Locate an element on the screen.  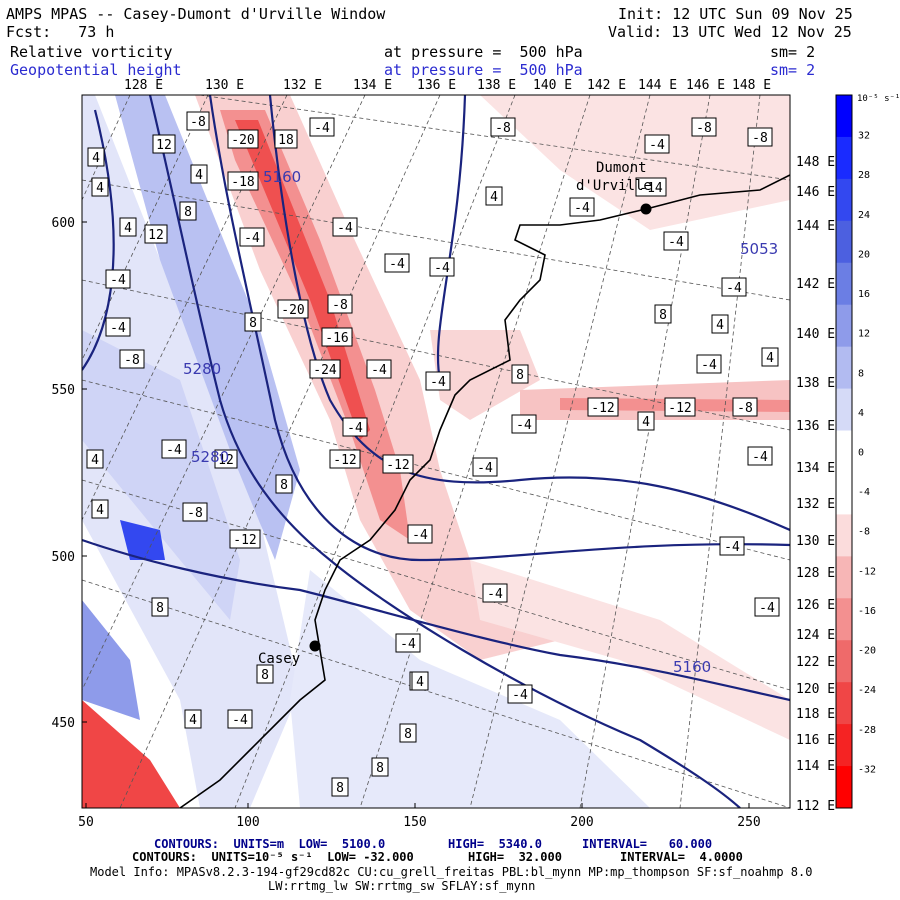
colorbar-label: -16 is located at coordinates (867, 611).